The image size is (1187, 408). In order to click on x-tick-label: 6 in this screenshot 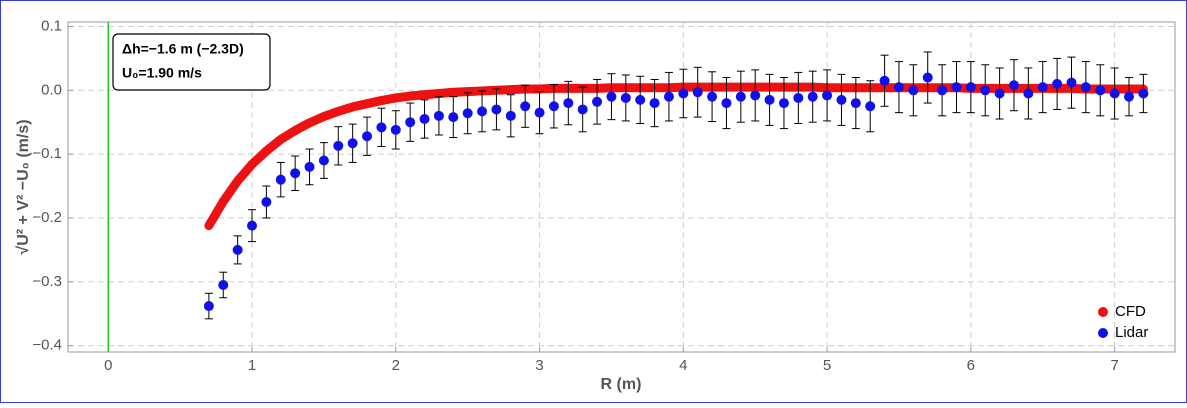, I will do `click(971, 365)`.